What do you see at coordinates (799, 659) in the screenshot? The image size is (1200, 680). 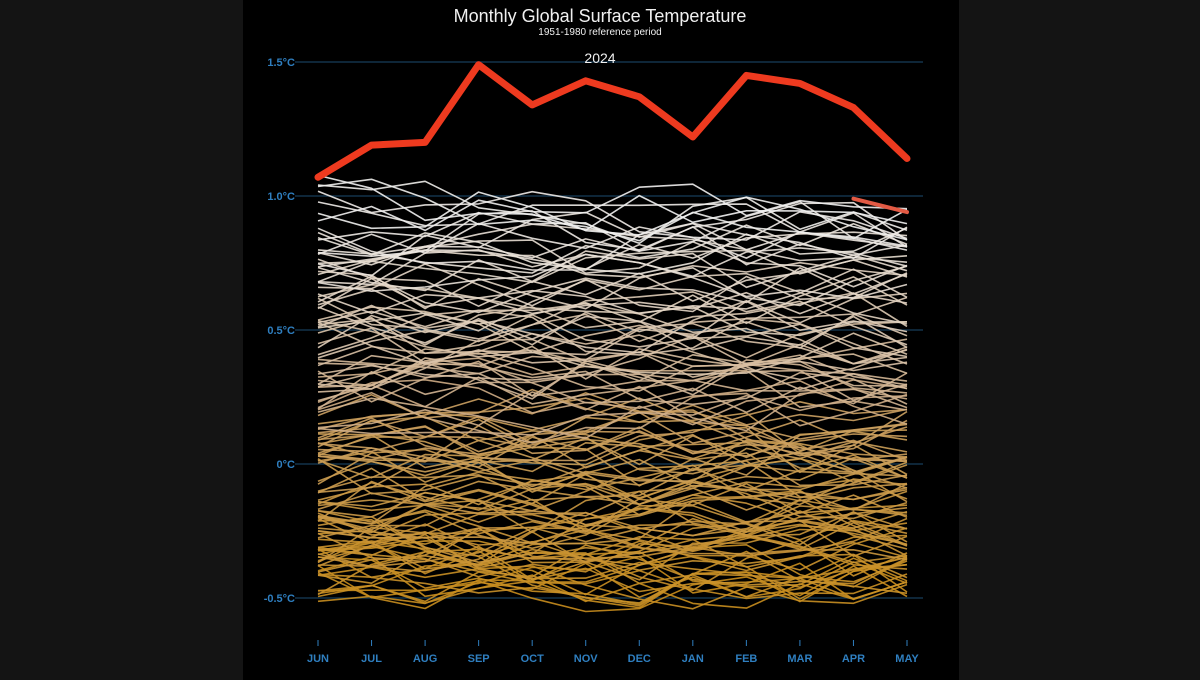 I see `x-tick-label: MAR` at bounding box center [799, 659].